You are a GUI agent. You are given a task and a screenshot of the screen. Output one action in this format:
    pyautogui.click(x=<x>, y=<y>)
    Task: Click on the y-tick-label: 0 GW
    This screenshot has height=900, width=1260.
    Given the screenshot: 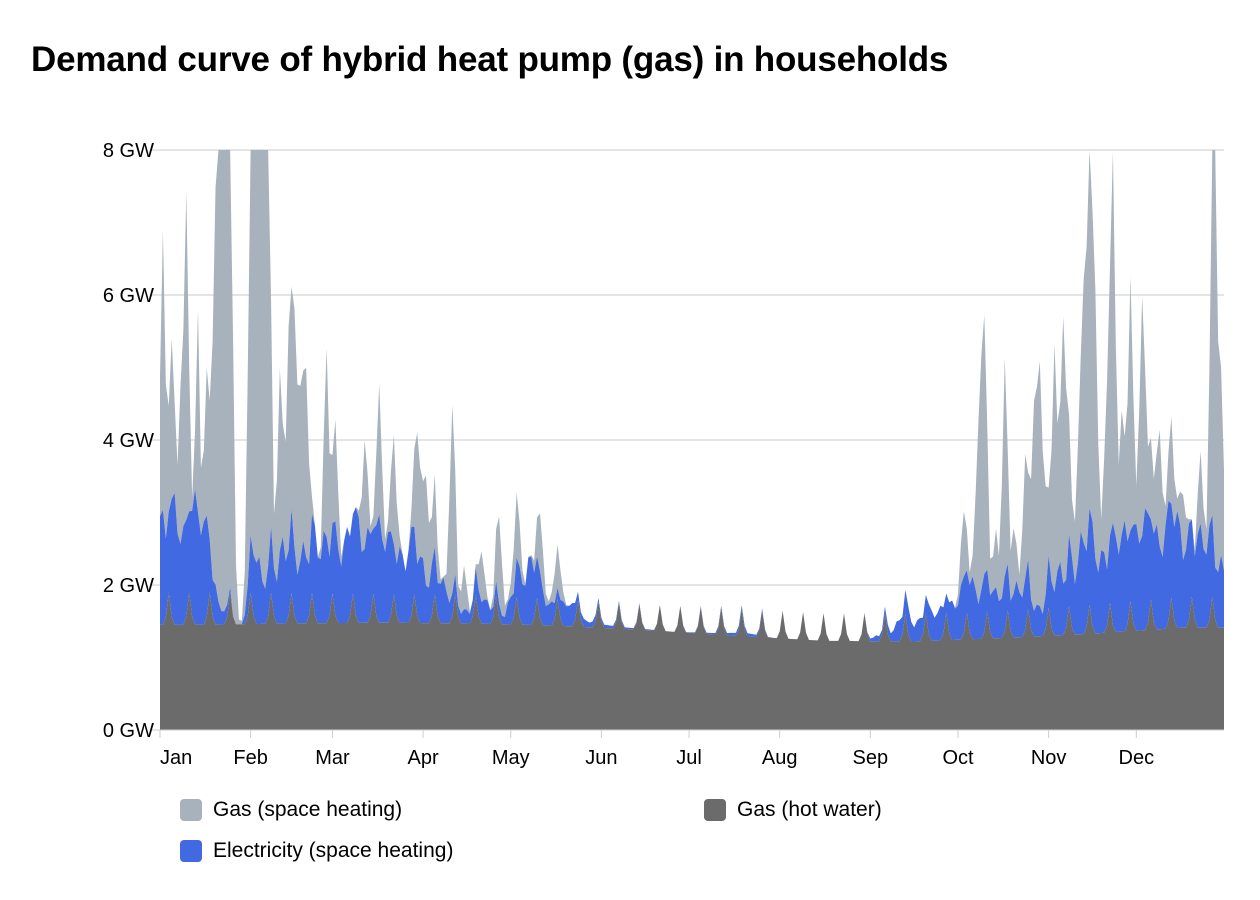 What is the action you would take?
    pyautogui.click(x=128, y=731)
    